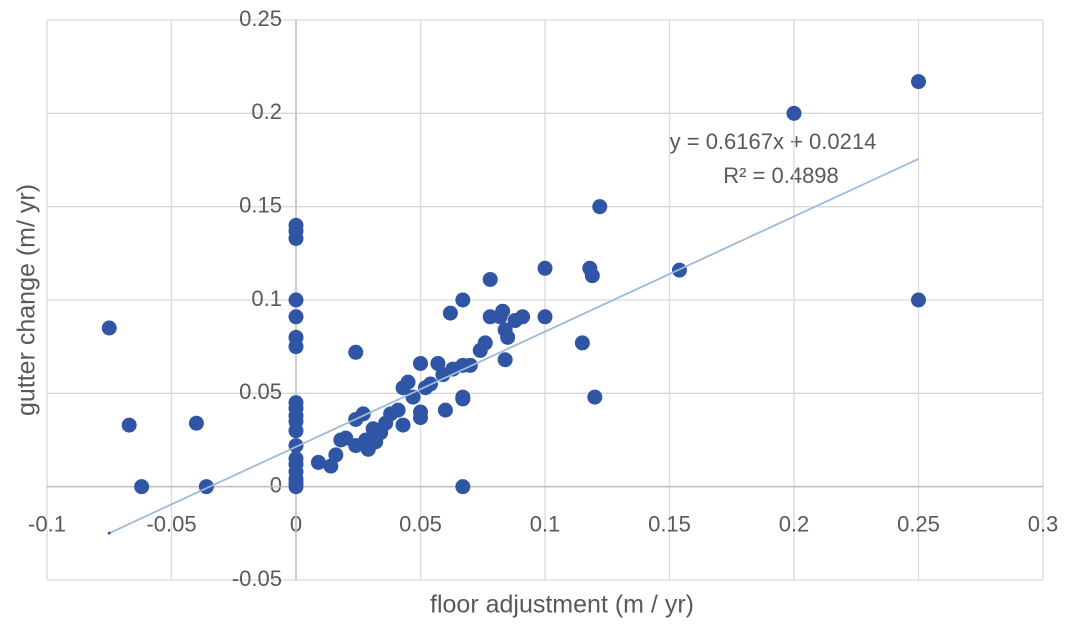  Describe the element at coordinates (794, 523) in the screenshot. I see `x-tick-label: 0.2` at that location.